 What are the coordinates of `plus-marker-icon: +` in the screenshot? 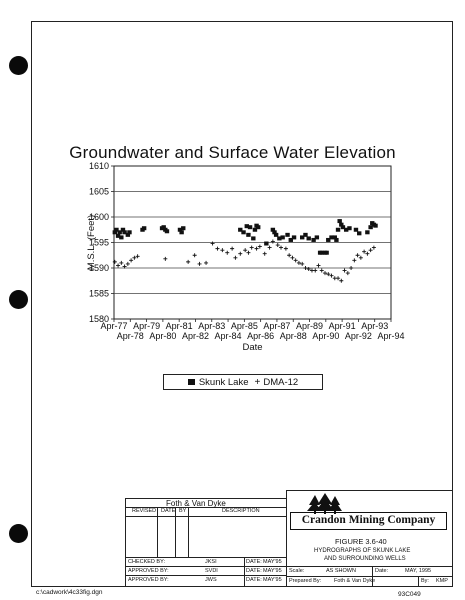 It's located at (257, 382).